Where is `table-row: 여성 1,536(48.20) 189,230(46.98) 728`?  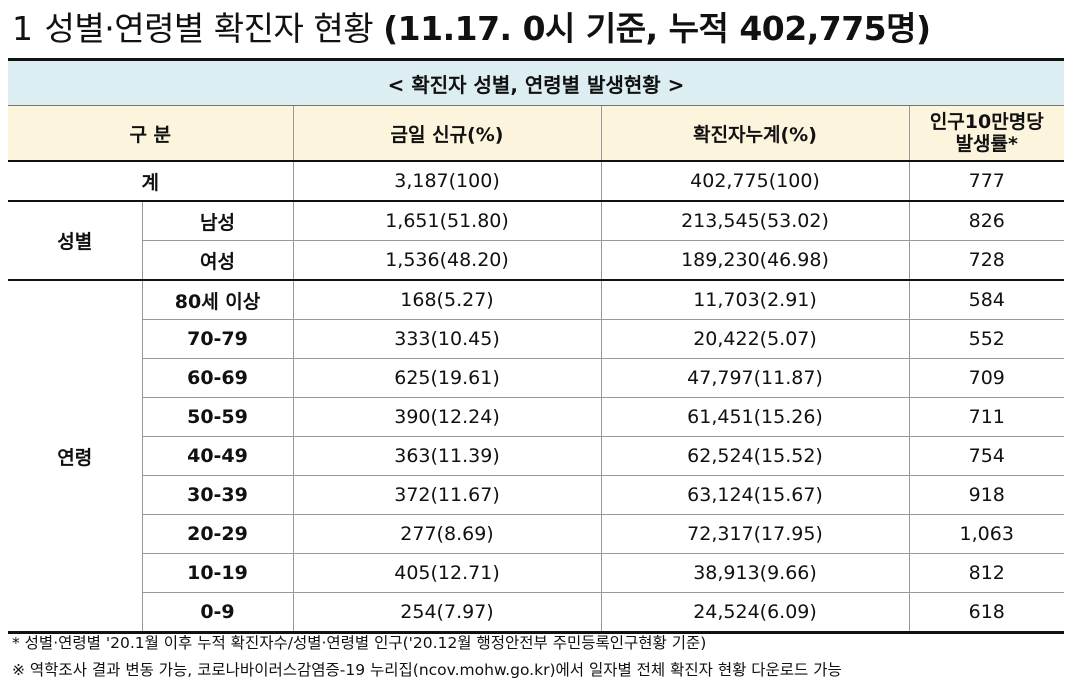
table-row: 여성 1,536(48.20) 189,230(46.98) 728 is located at coordinates (536, 260).